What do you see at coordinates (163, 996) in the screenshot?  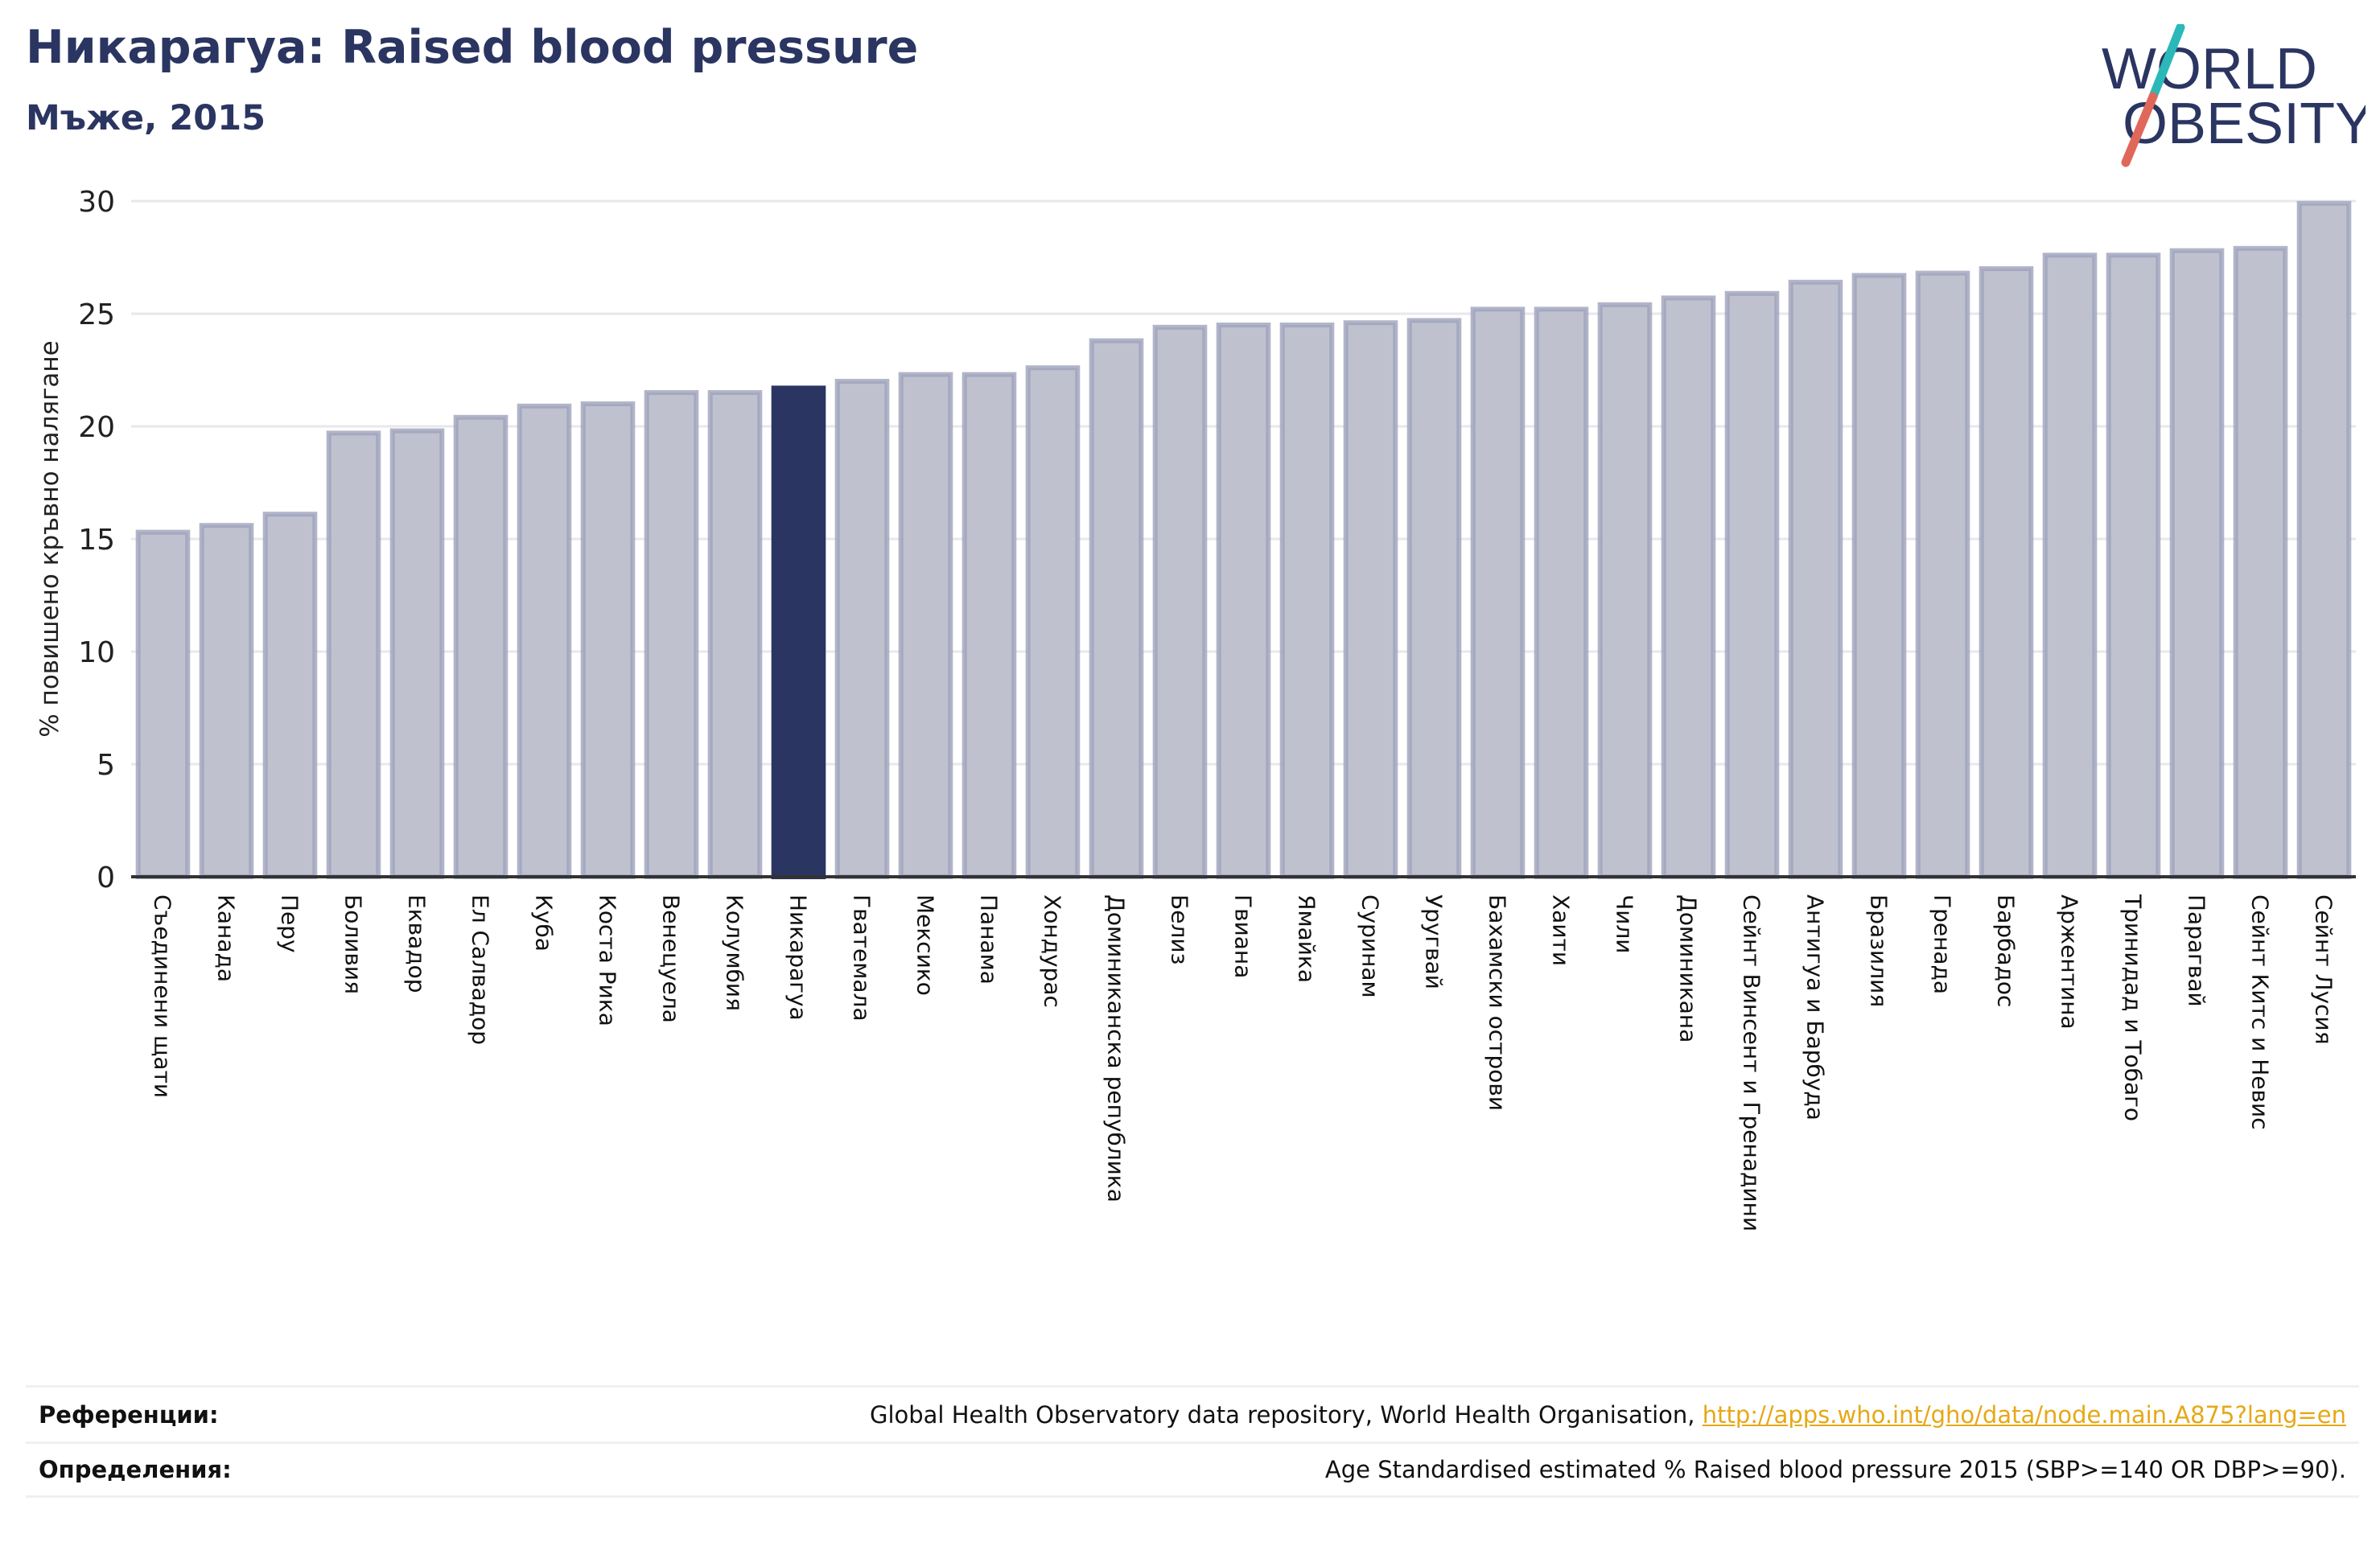 I see `x-tick-label: Съединени щати` at bounding box center [163, 996].